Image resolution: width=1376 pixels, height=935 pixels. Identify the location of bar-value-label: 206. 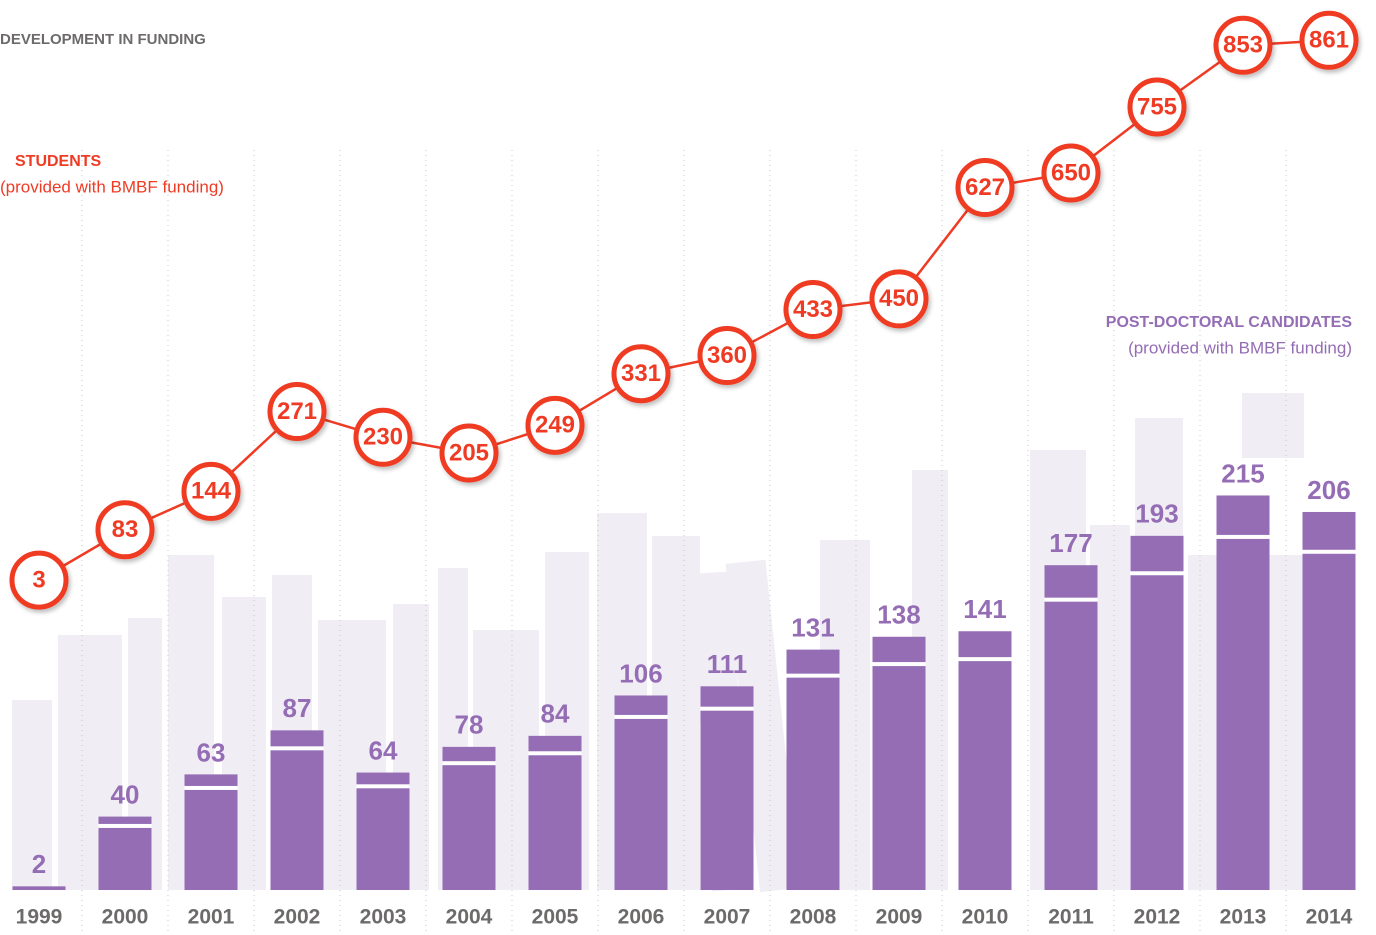
(1328, 490).